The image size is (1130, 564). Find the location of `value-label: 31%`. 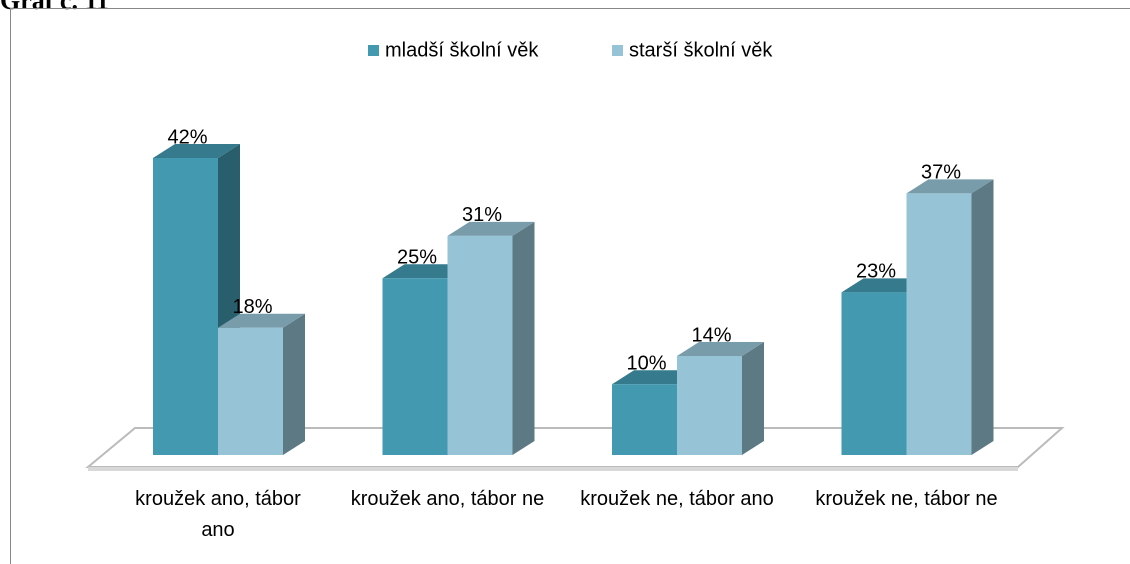

value-label: 31% is located at coordinates (482, 215).